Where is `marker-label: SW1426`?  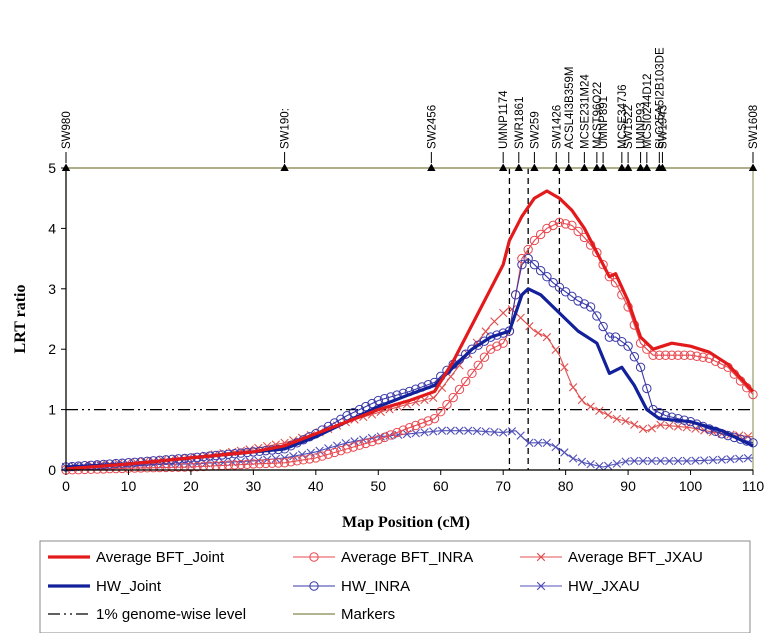
marker-label: SW1426 is located at coordinates (557, 127).